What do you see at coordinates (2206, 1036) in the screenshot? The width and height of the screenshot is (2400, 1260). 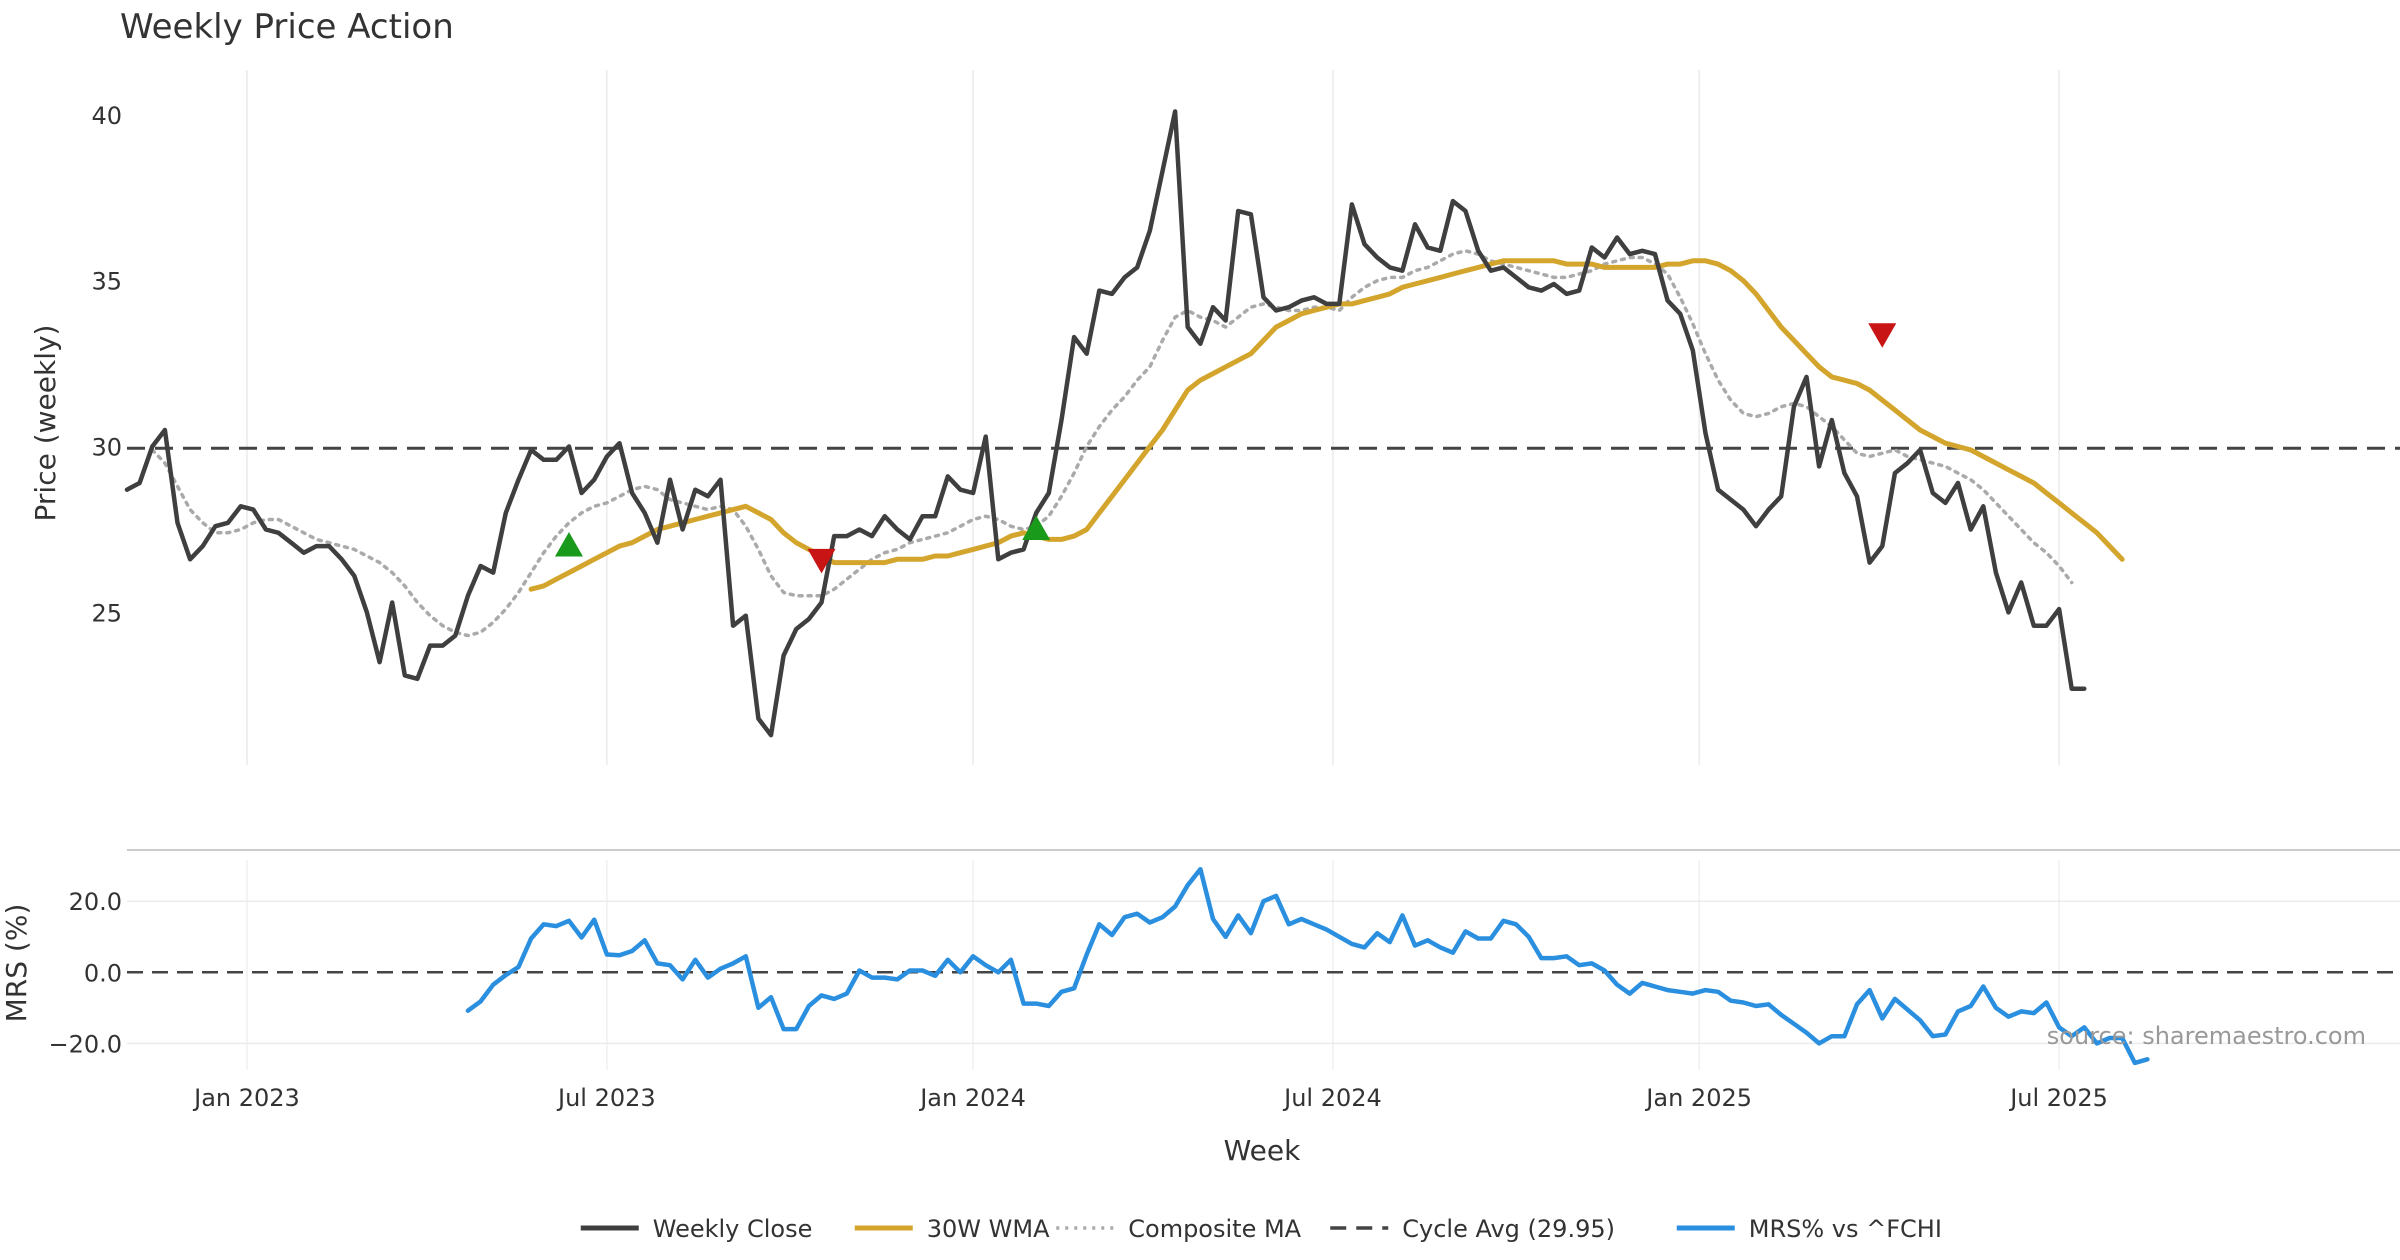 I see `source-note: source: sharemaestro.com` at bounding box center [2206, 1036].